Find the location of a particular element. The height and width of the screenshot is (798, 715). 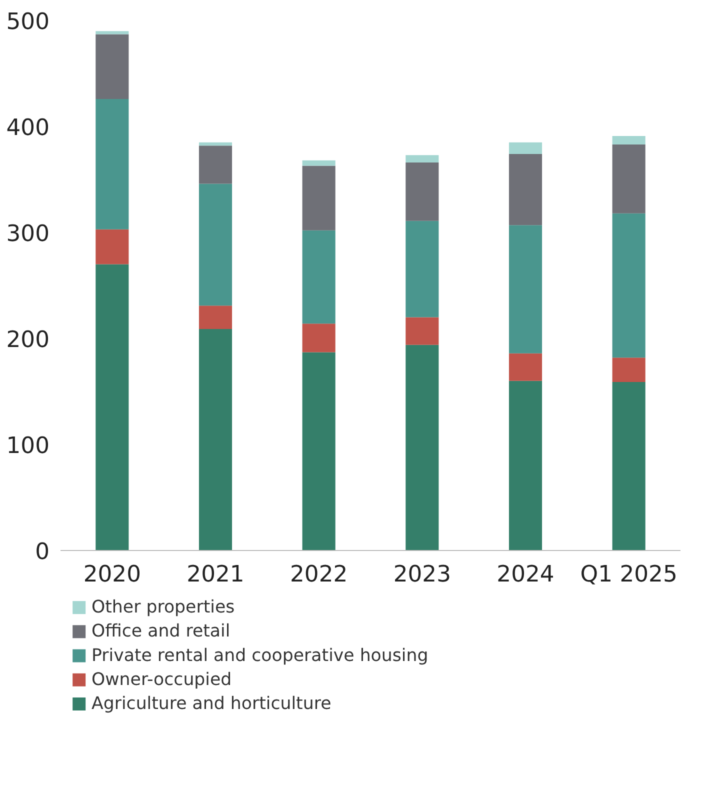

legend-label: Agriculture and horticulture is located at coordinates (212, 704).